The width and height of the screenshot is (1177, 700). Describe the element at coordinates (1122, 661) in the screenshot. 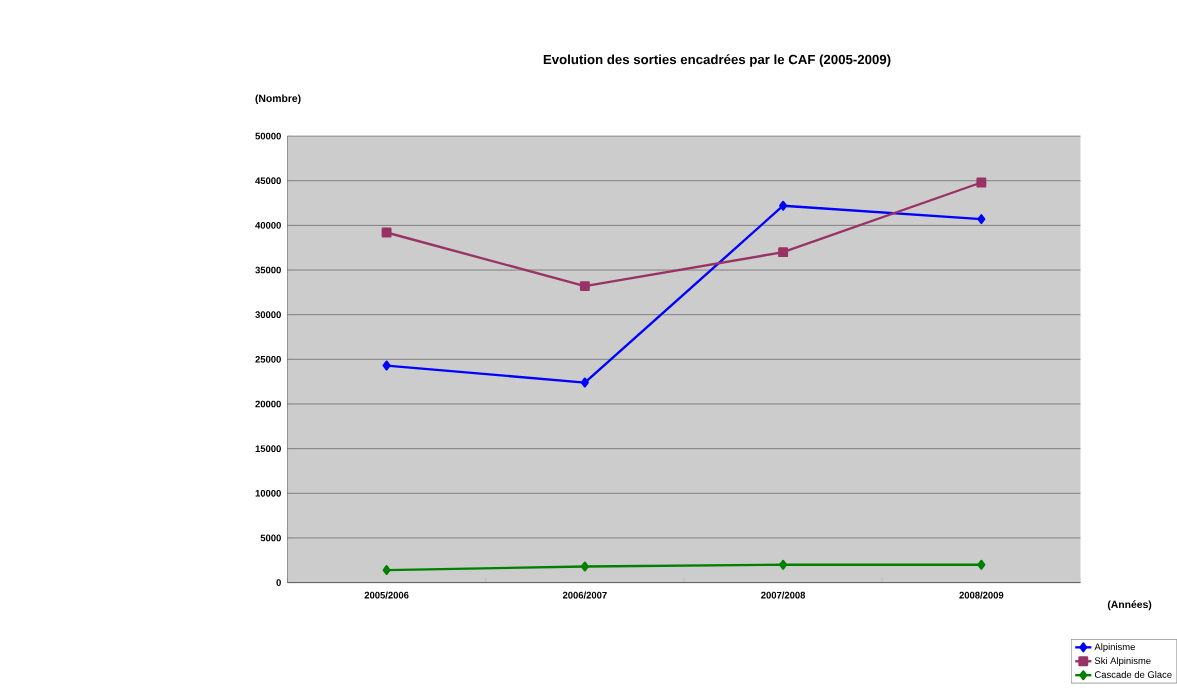

I see `legend-label: Ski Alpinisme` at that location.